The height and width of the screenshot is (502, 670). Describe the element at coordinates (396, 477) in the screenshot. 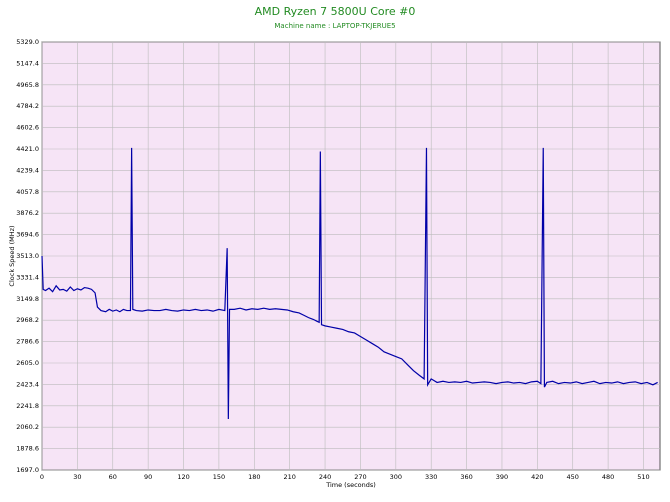

I see `x-tick-label: 300` at that location.